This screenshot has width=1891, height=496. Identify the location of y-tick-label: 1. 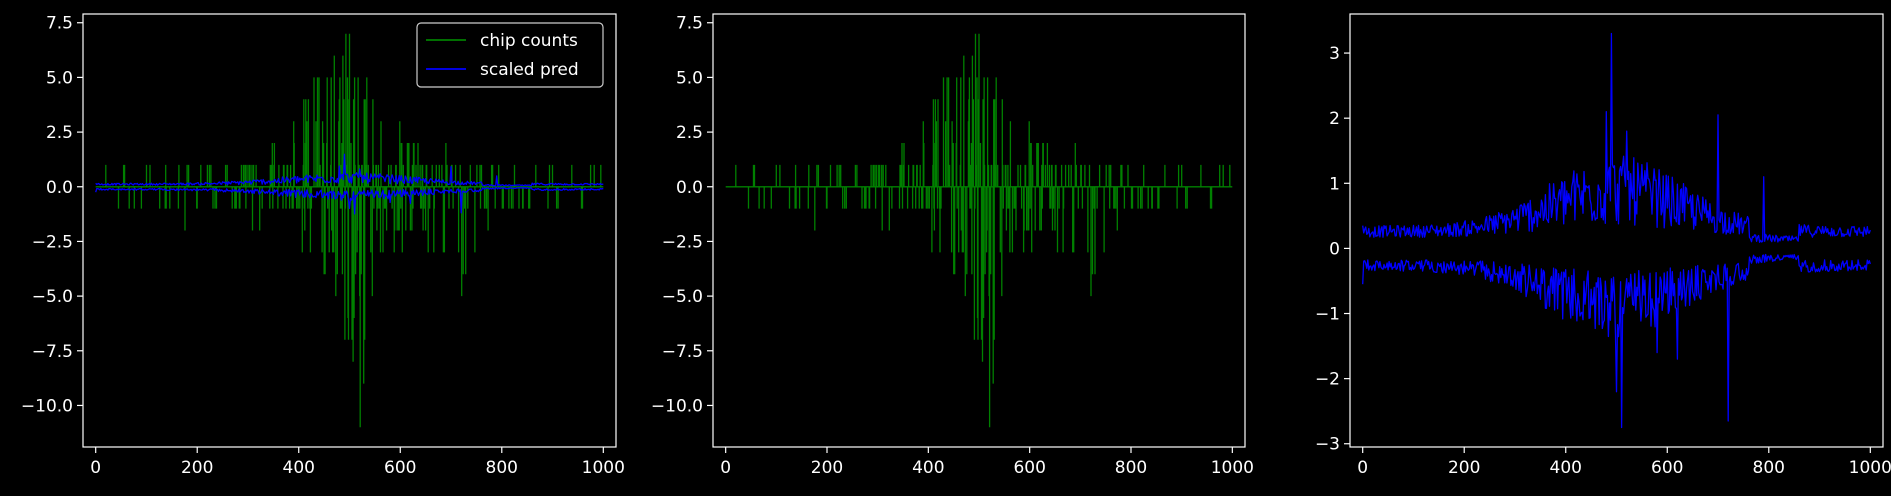
(1334, 184).